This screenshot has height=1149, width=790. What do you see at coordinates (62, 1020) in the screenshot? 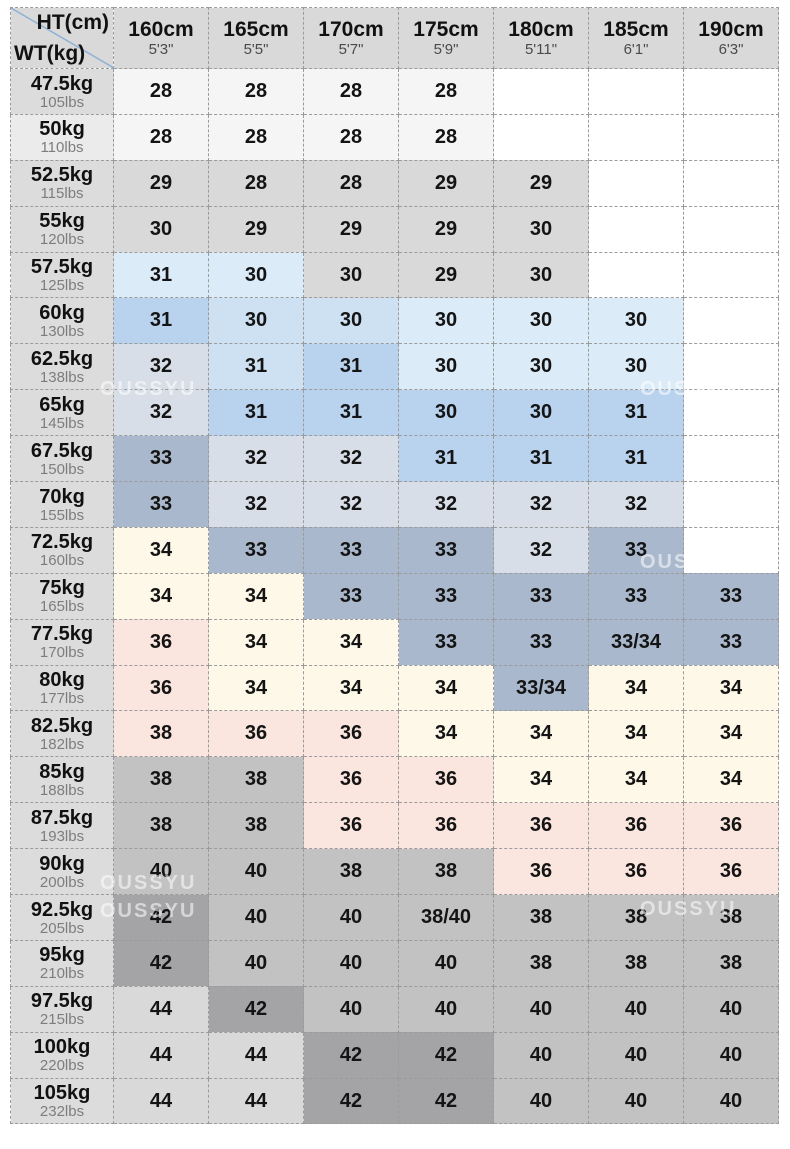
I see `row-lbs-label: 215lbs` at bounding box center [62, 1020].